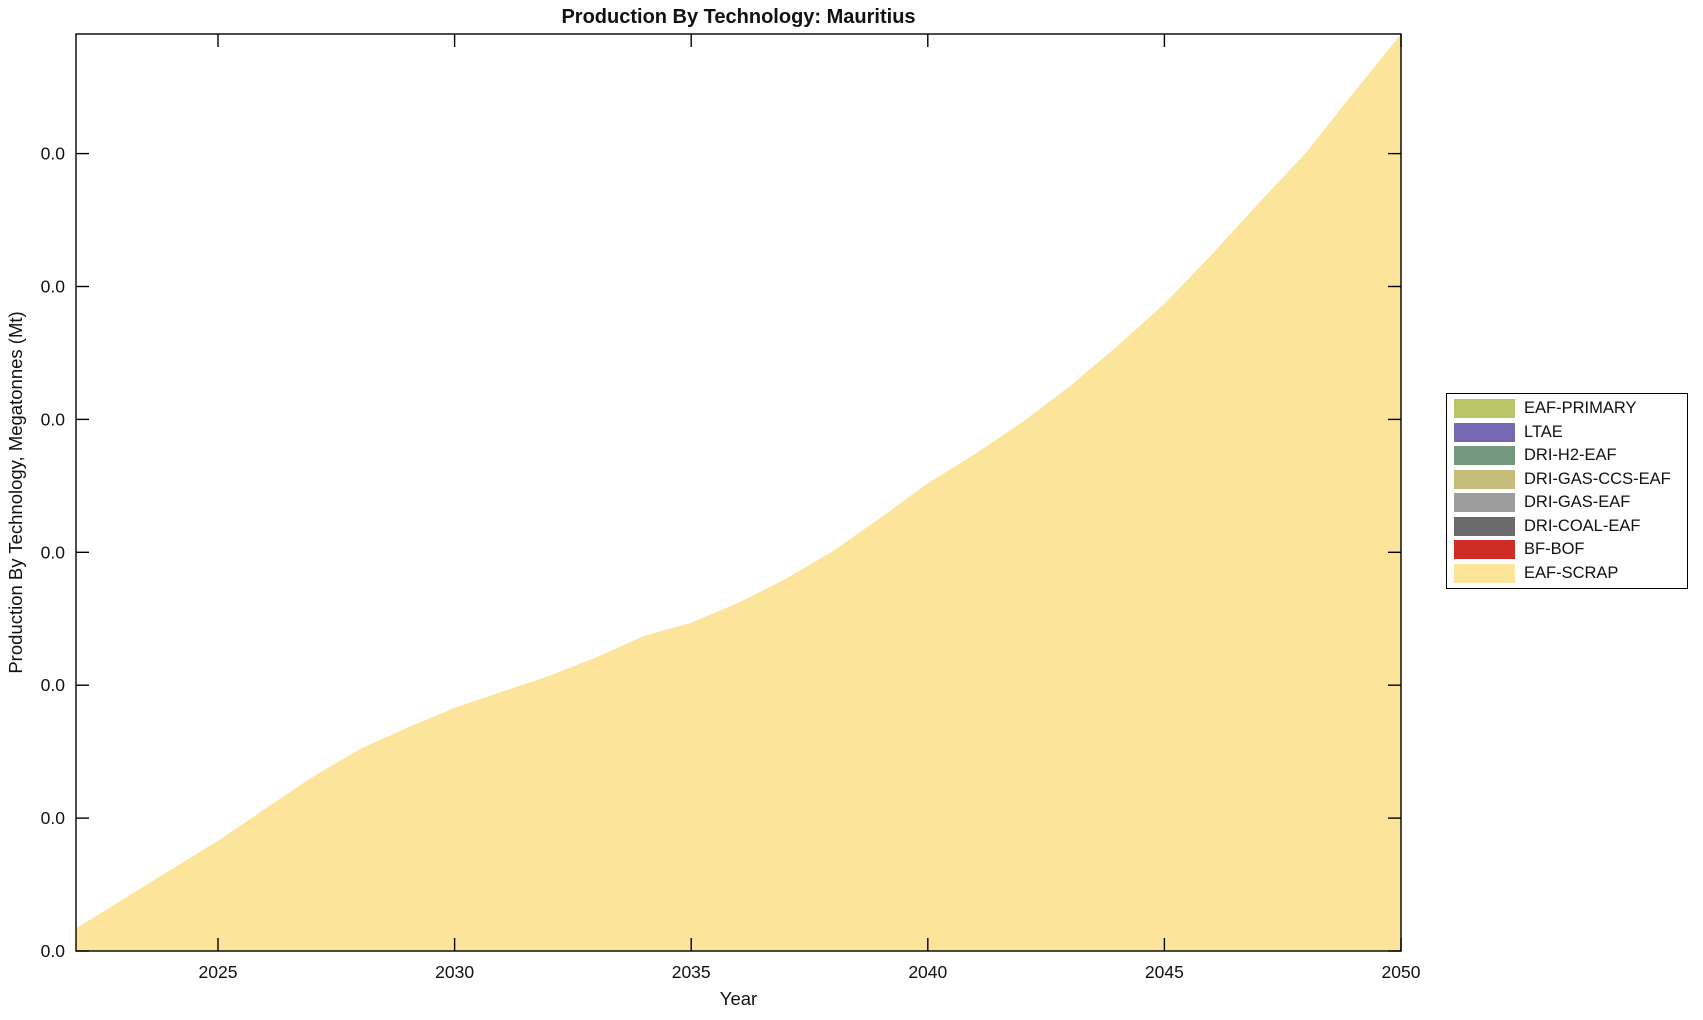 This screenshot has width=1703, height=1020. I want to click on legend-item-bf-bof: BF-BOF, so click(1567, 550).